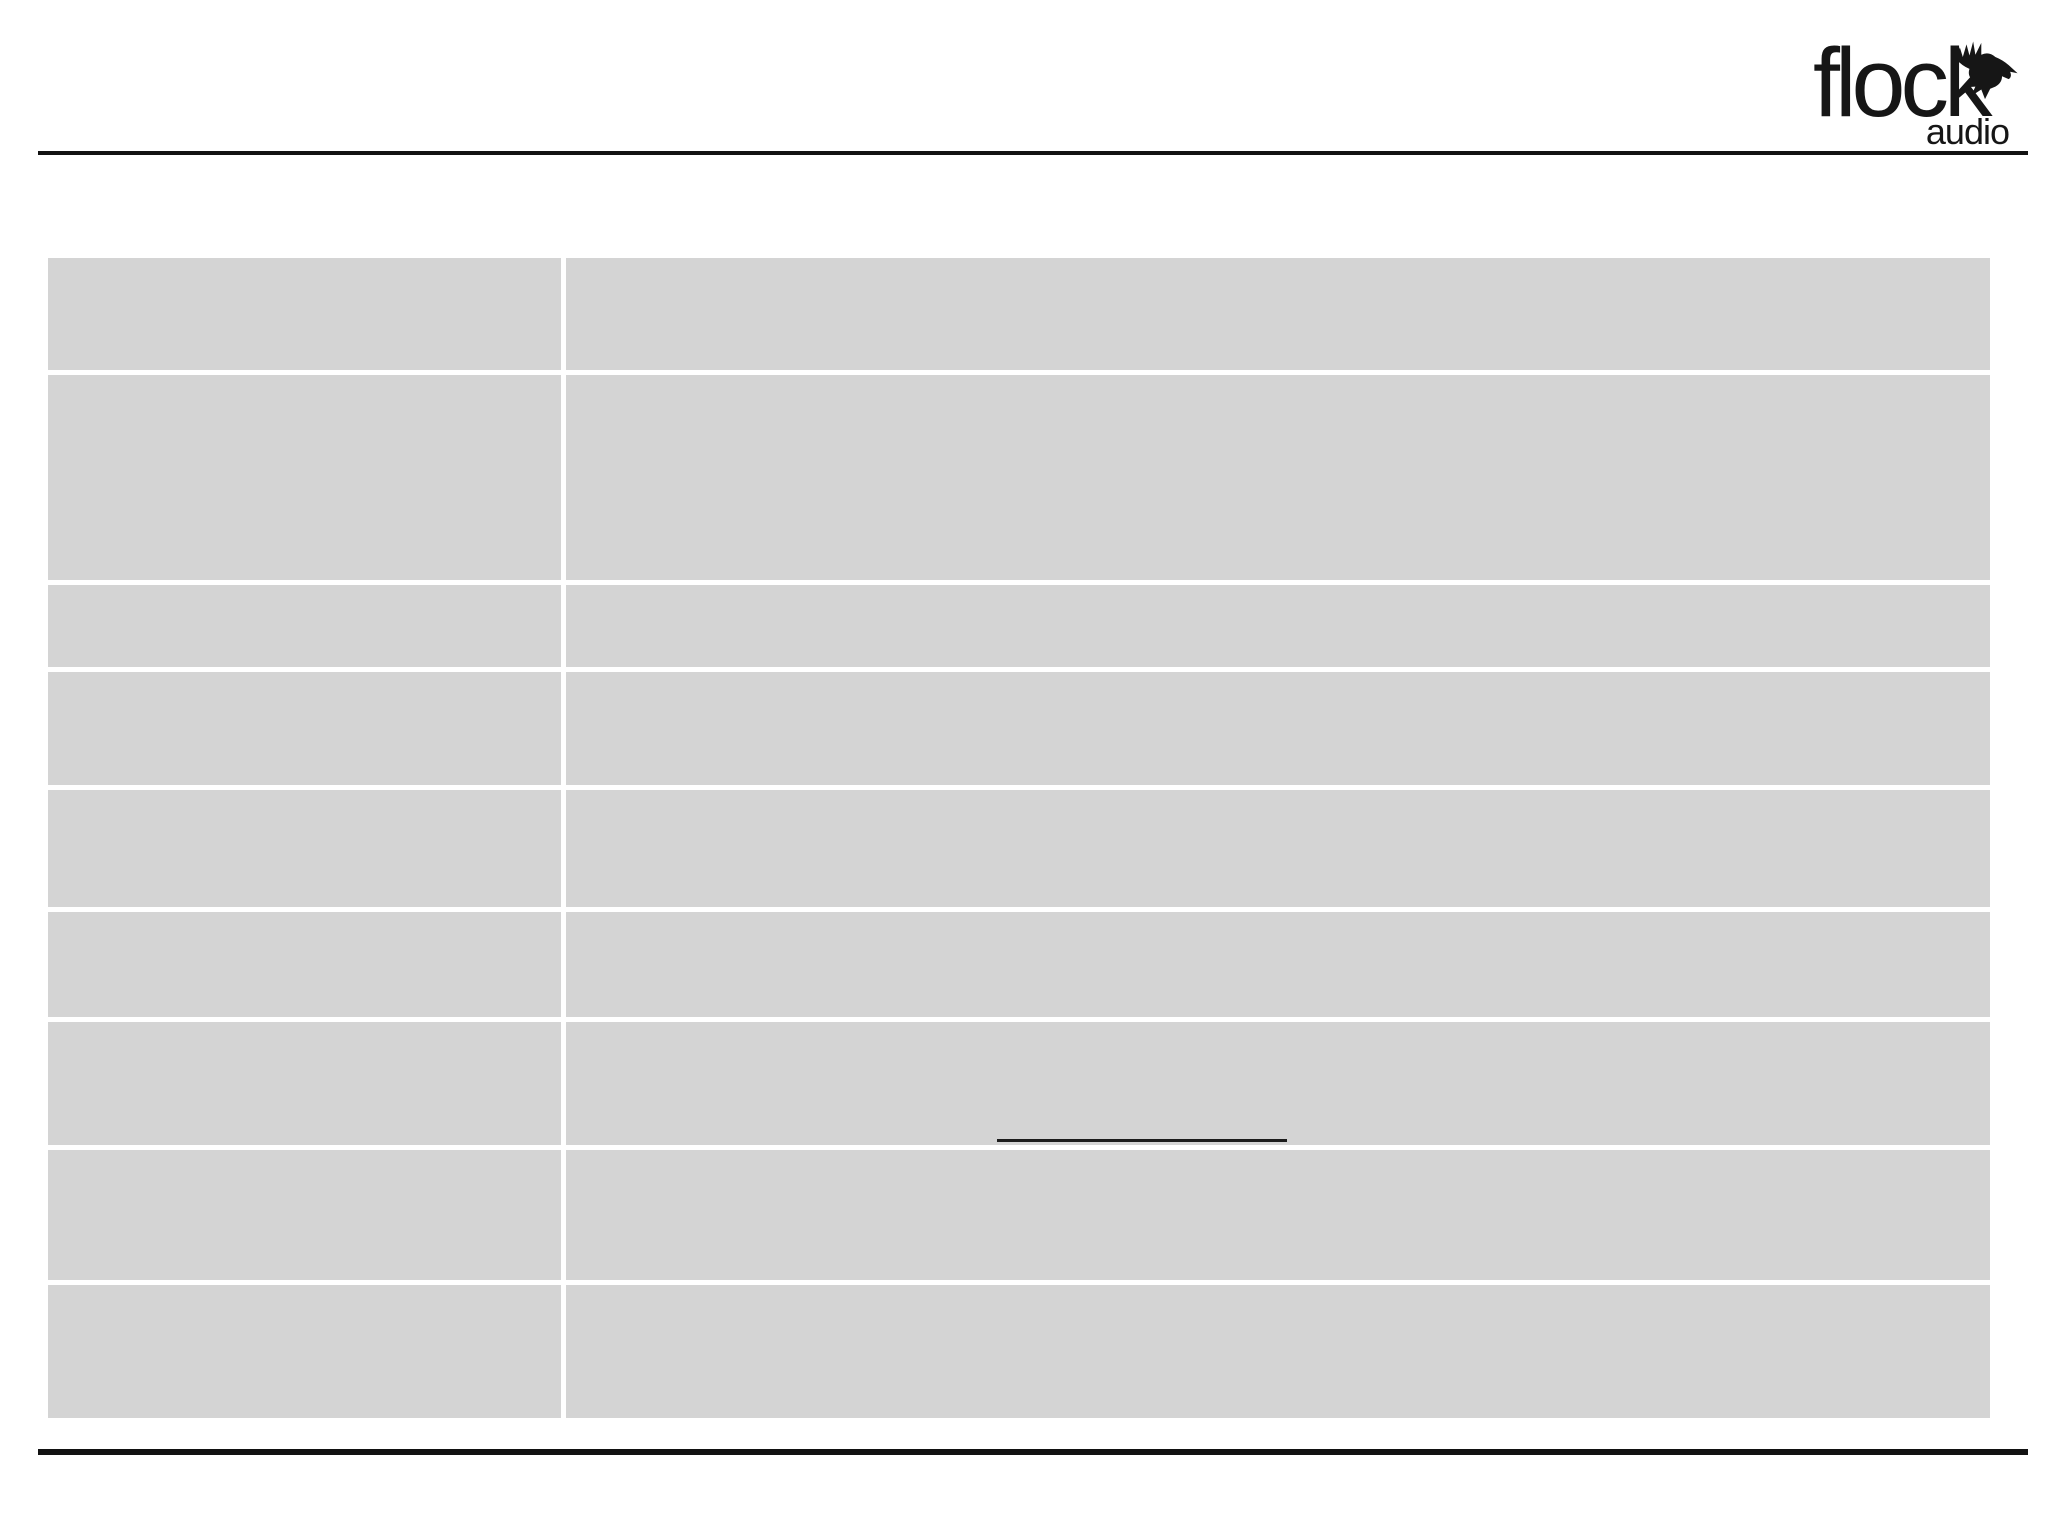 The width and height of the screenshot is (2048, 1536). Describe the element at coordinates (1967, 131) in the screenshot. I see `logo-subtext: audio` at that location.